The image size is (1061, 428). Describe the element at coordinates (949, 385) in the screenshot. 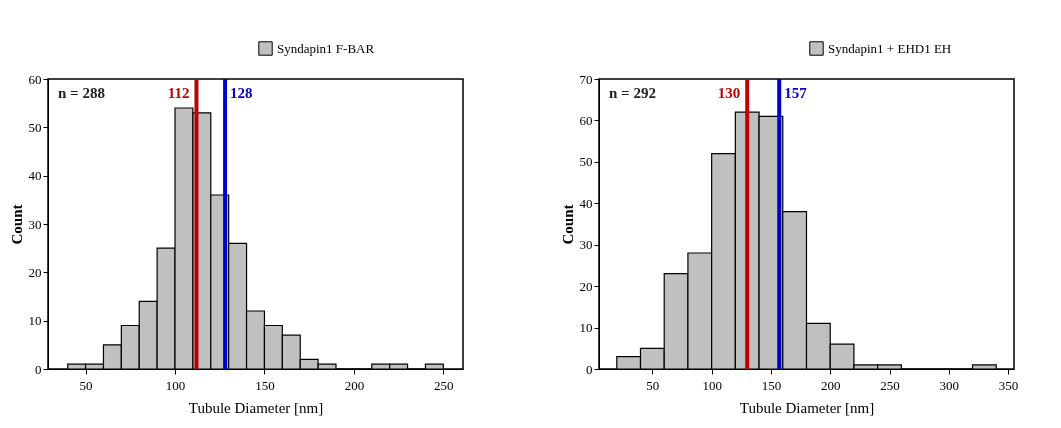

I see `x-tick-label: 300` at that location.